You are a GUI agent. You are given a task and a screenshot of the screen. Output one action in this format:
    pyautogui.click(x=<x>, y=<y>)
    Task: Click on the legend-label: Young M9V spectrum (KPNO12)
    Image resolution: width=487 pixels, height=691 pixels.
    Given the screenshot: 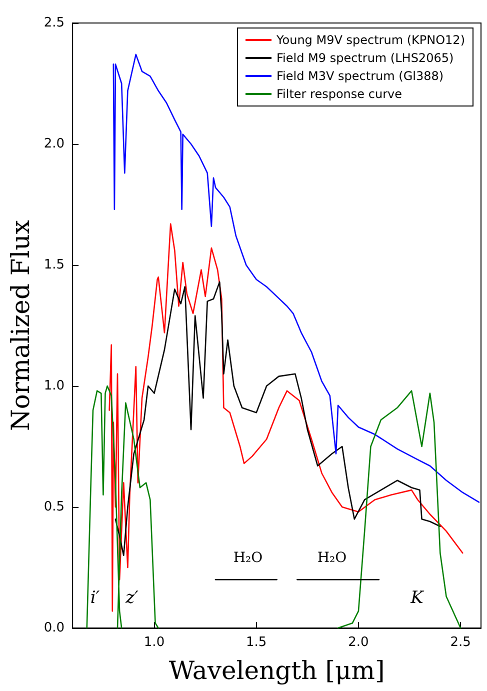 What is the action you would take?
    pyautogui.click(x=371, y=40)
    